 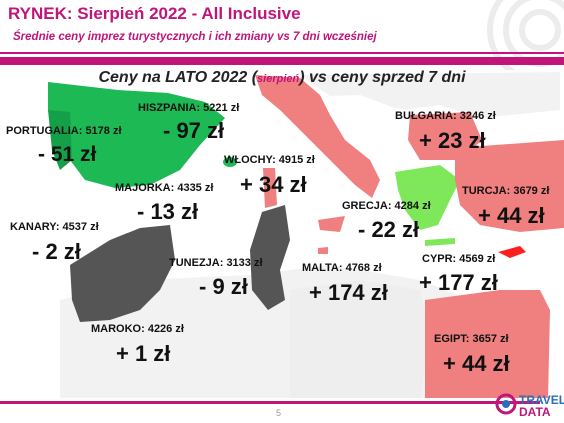 I want to click on chart-heading-main: Ceny na LATO 2022 (, so click(x=178, y=77).